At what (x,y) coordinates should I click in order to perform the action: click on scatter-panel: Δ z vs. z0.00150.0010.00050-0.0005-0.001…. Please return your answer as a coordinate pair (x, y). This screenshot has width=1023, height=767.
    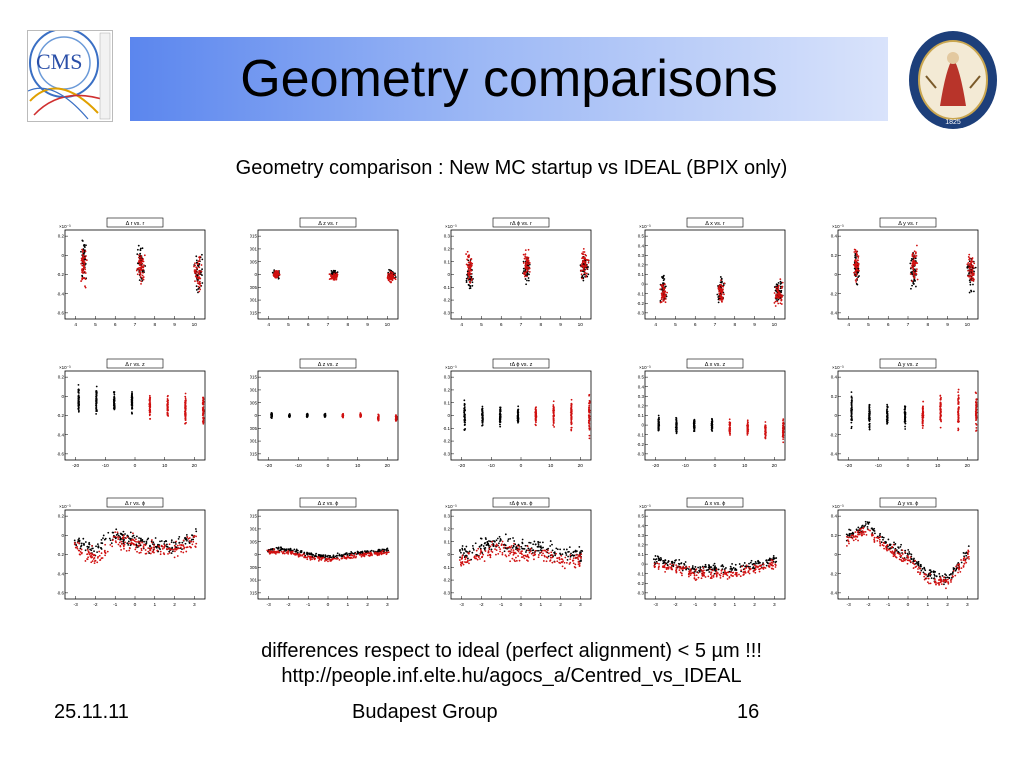
    Looking at the image, I should click on (327, 417).